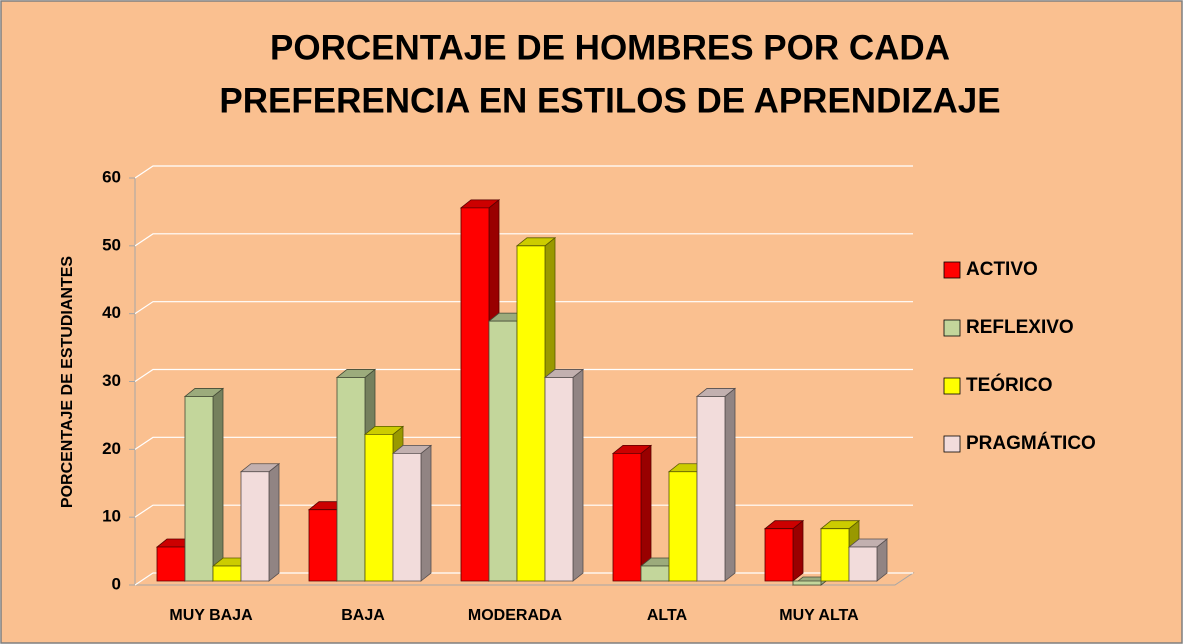 The height and width of the screenshot is (644, 1183). I want to click on y-tick-label: 0, so click(116, 583).